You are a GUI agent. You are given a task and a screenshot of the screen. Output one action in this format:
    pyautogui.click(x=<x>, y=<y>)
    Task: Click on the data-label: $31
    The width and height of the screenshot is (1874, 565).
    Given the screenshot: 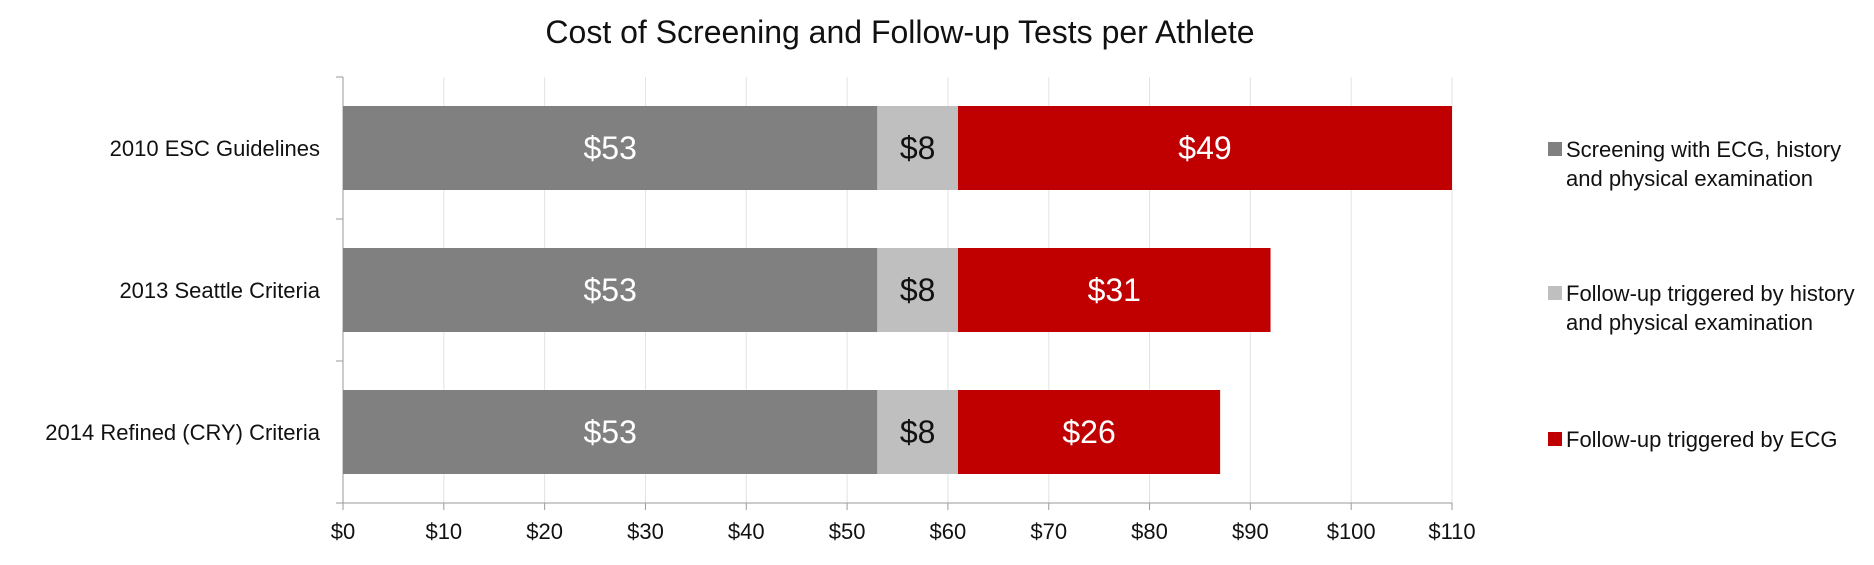 What is the action you would take?
    pyautogui.click(x=1114, y=290)
    